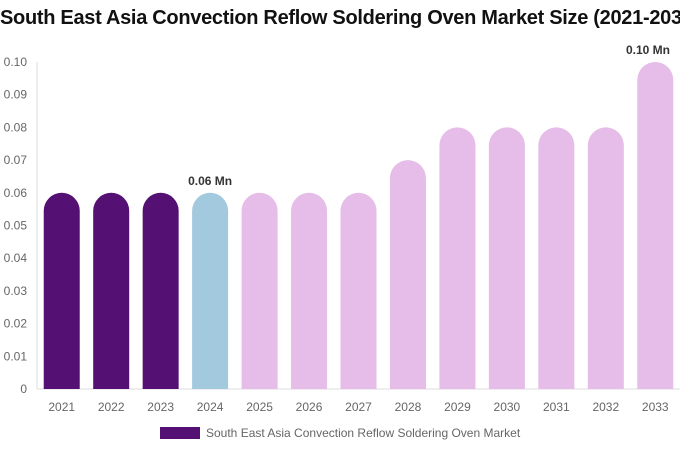 The height and width of the screenshot is (450, 680). I want to click on y-tick-label: 0.09, so click(16, 95).